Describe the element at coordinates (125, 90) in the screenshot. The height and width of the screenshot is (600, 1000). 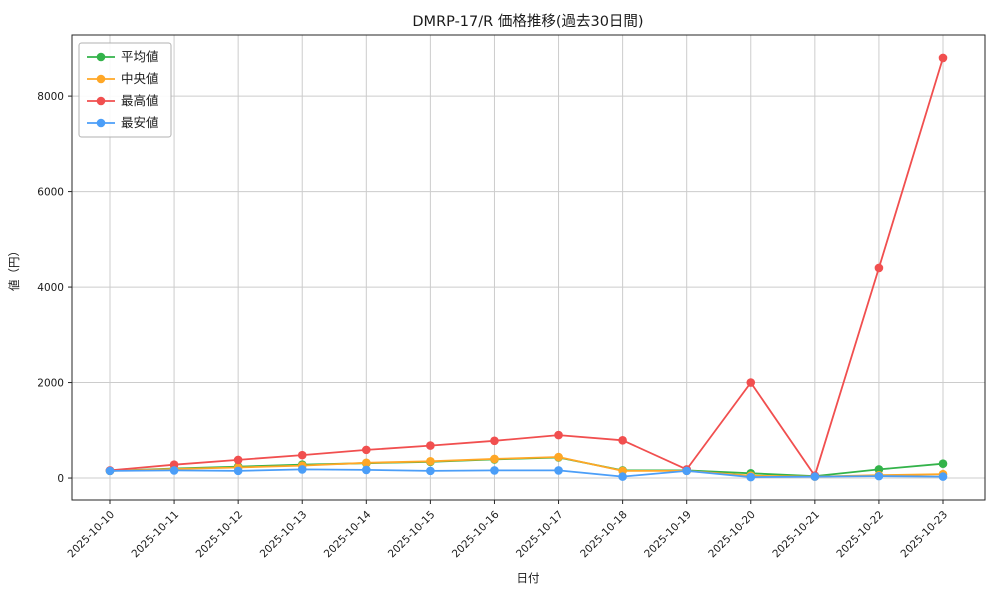
I see `legend-box` at that location.